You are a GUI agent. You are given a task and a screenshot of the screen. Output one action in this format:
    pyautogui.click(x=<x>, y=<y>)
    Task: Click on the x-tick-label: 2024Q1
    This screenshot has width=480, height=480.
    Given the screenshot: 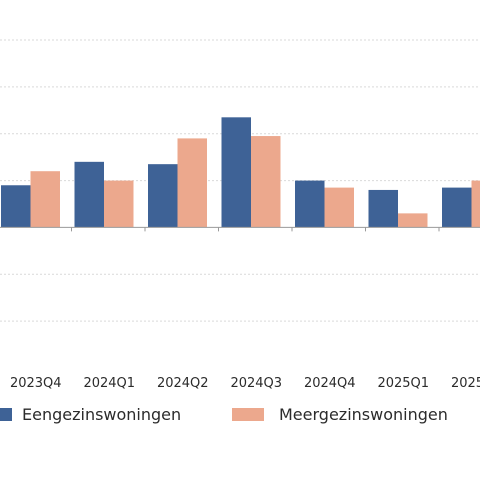 What is the action you would take?
    pyautogui.click(x=109, y=383)
    